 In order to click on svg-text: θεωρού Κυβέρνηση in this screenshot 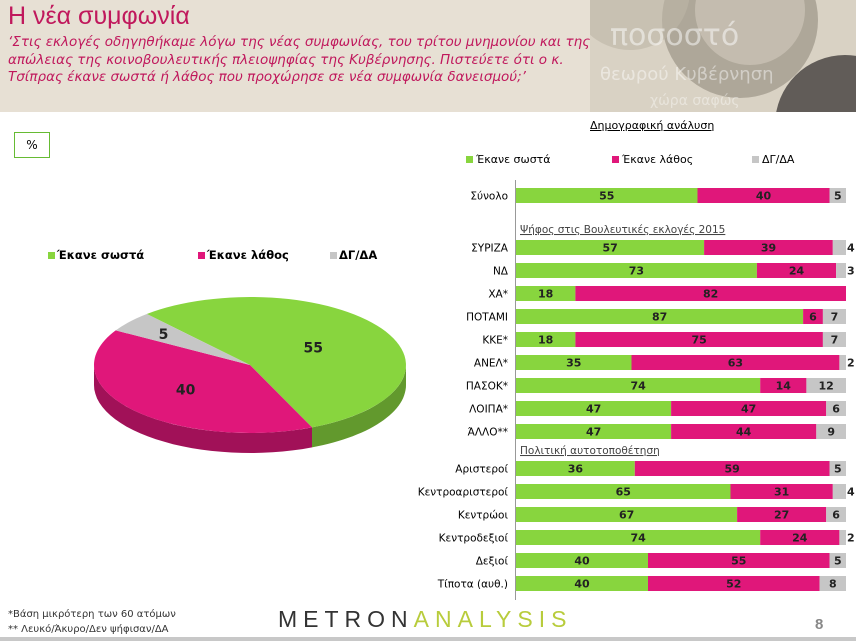, I will do `click(687, 74)`.